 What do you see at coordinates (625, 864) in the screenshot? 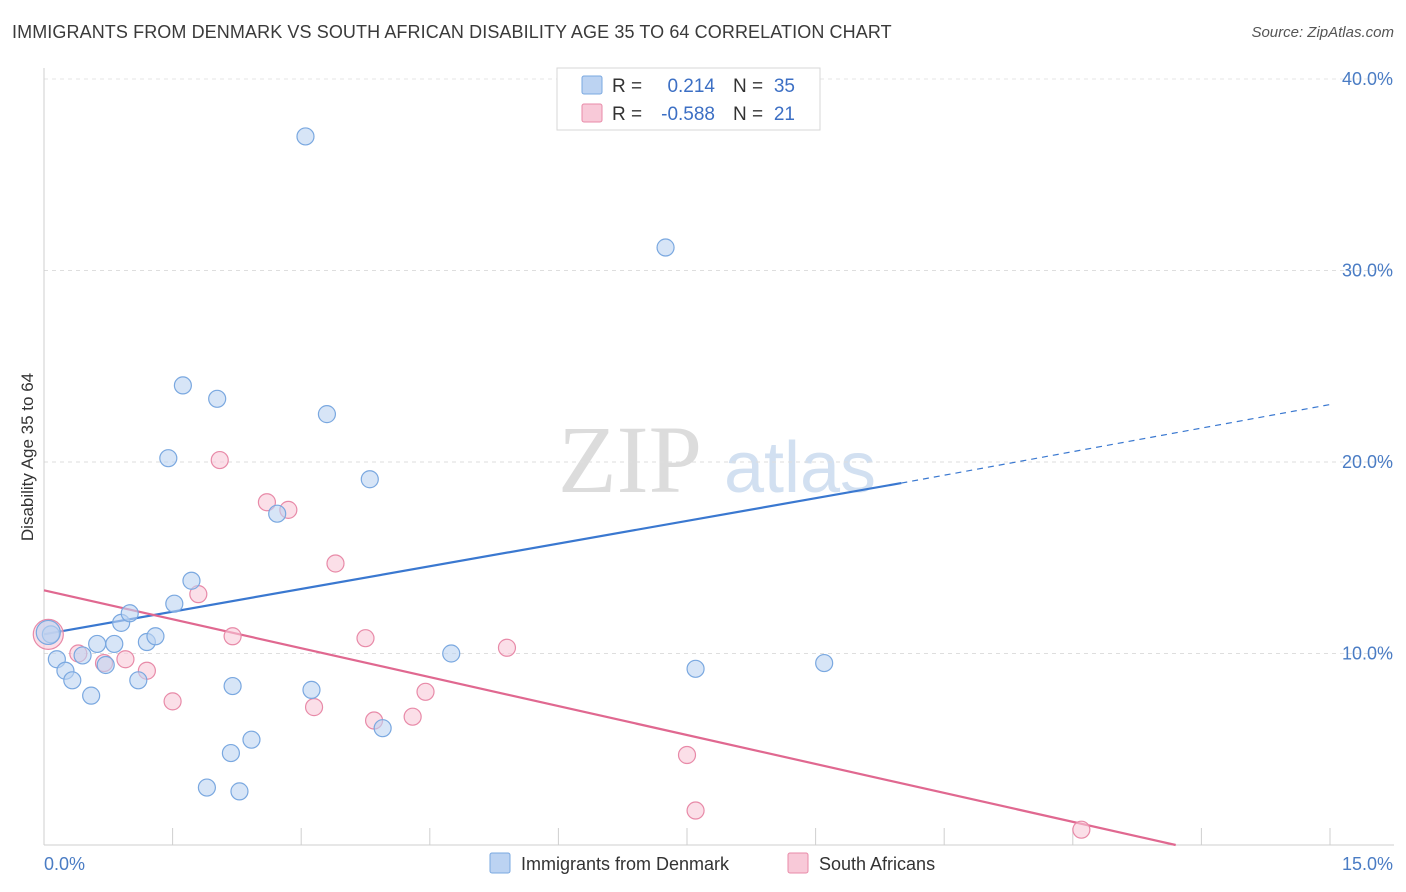
I see `legend-label-denmark: Immigrants from Denmark` at bounding box center [625, 864].